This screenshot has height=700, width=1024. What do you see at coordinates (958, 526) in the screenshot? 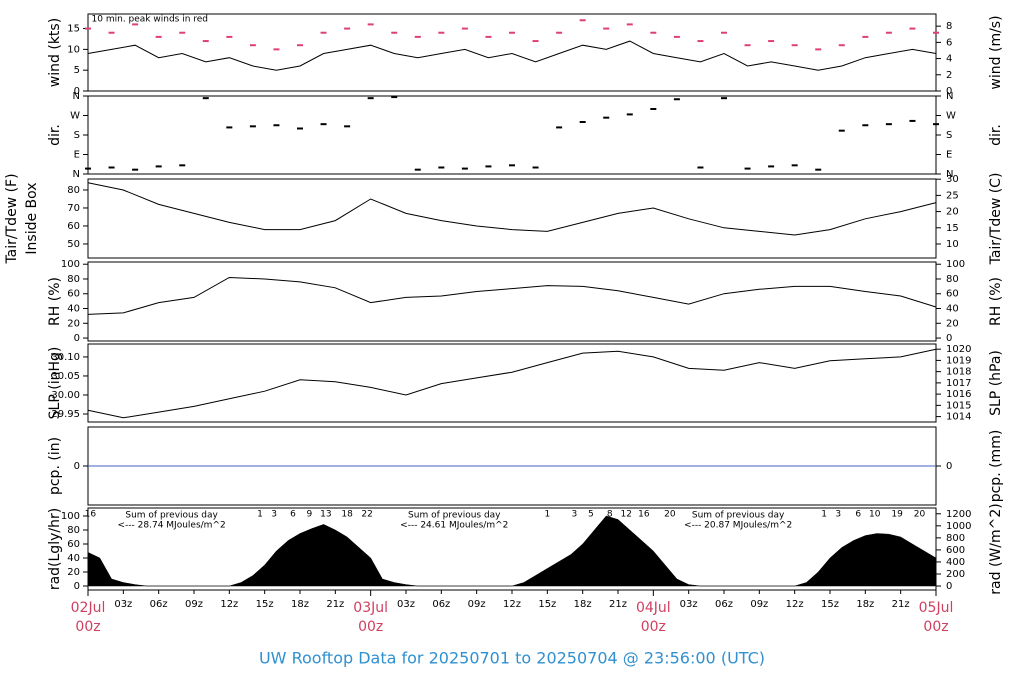
I see `y2-tick-label: 1000` at bounding box center [958, 526].